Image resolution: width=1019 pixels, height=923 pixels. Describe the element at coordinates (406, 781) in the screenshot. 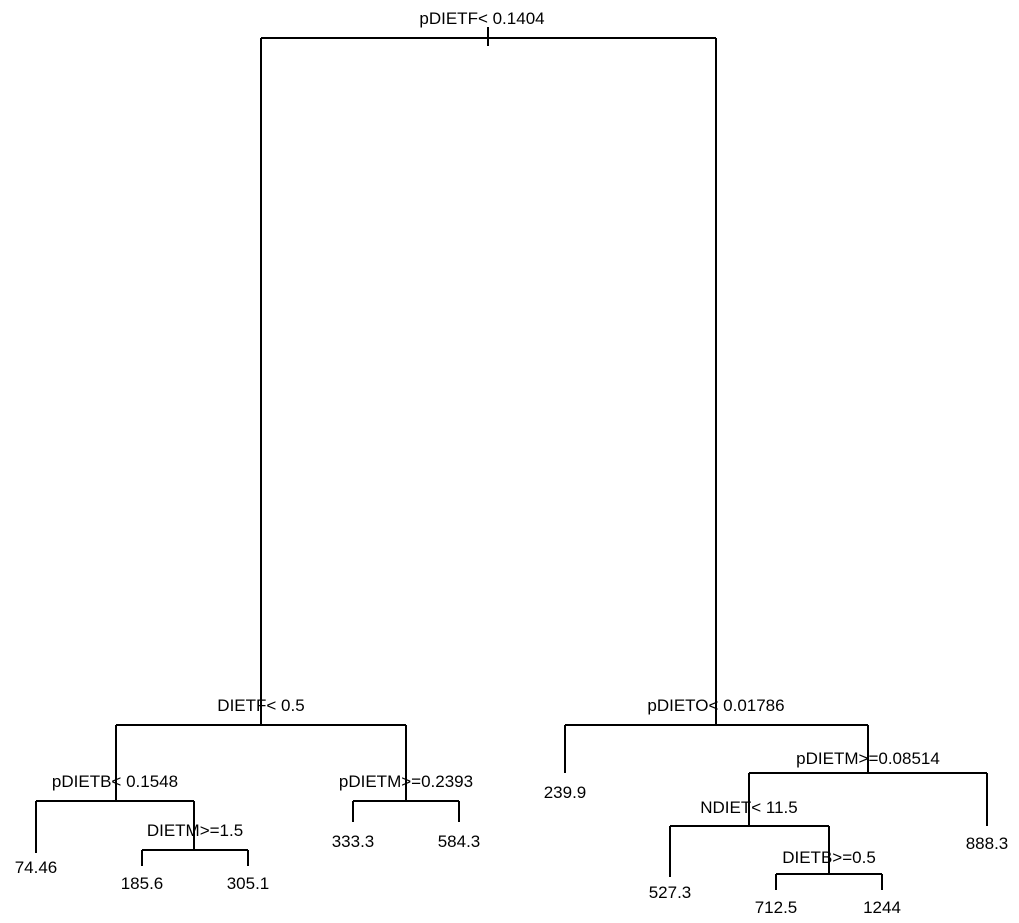

I see `split-label-pdietm-0.2393: pDIETM>=0.2393` at that location.